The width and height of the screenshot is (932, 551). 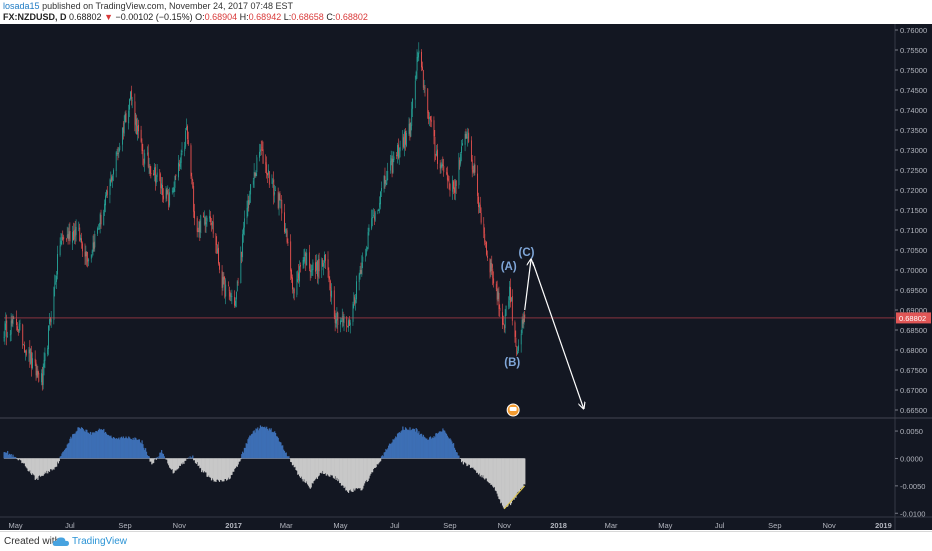 What do you see at coordinates (221, 17) in the screenshot?
I see `open-value: 0.68904` at bounding box center [221, 17].